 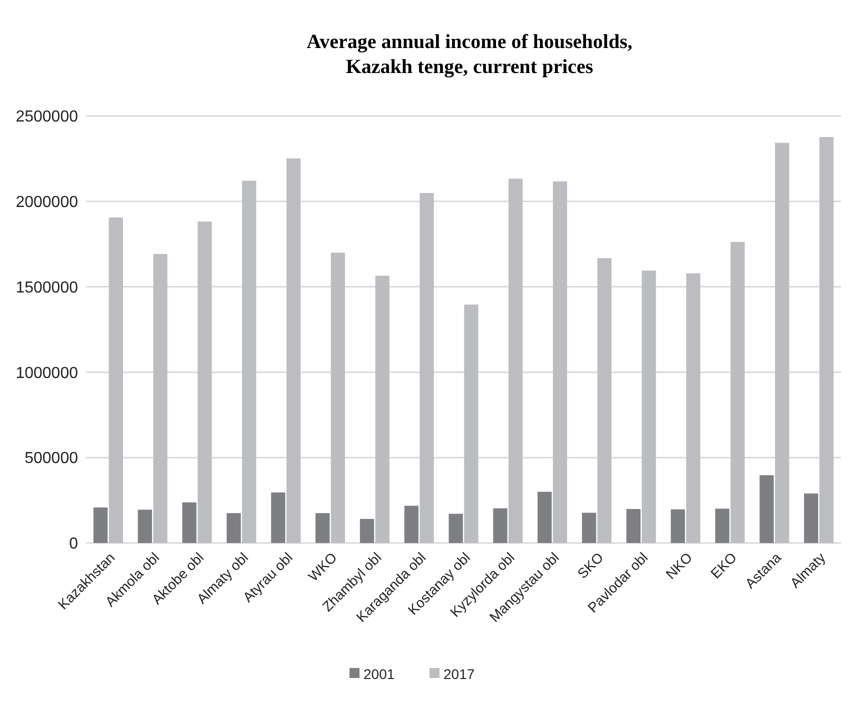 I want to click on legend-label: 2017, so click(x=459, y=674).